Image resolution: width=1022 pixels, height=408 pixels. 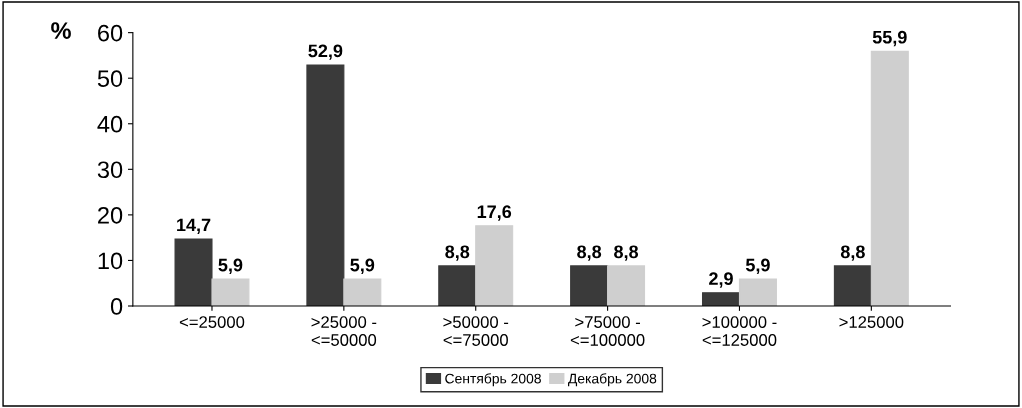 What do you see at coordinates (871, 322) in the screenshot?
I see `x-tick-label: >125000` at bounding box center [871, 322].